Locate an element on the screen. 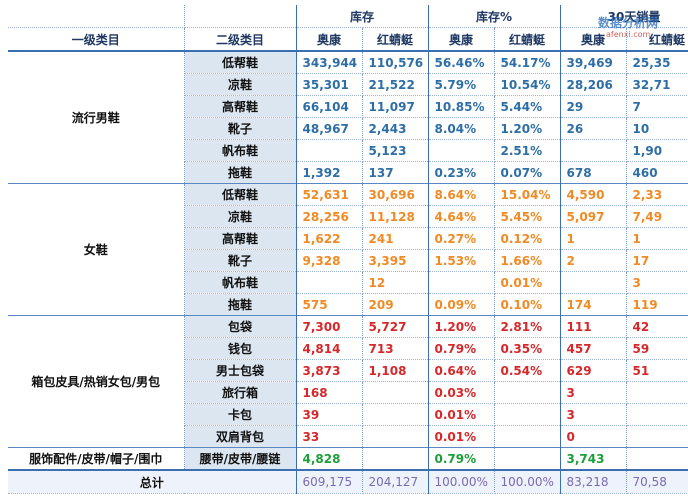 Image resolution: width=688 pixels, height=500 pixels. cell-pct-b: 0.12% is located at coordinates (527, 238).